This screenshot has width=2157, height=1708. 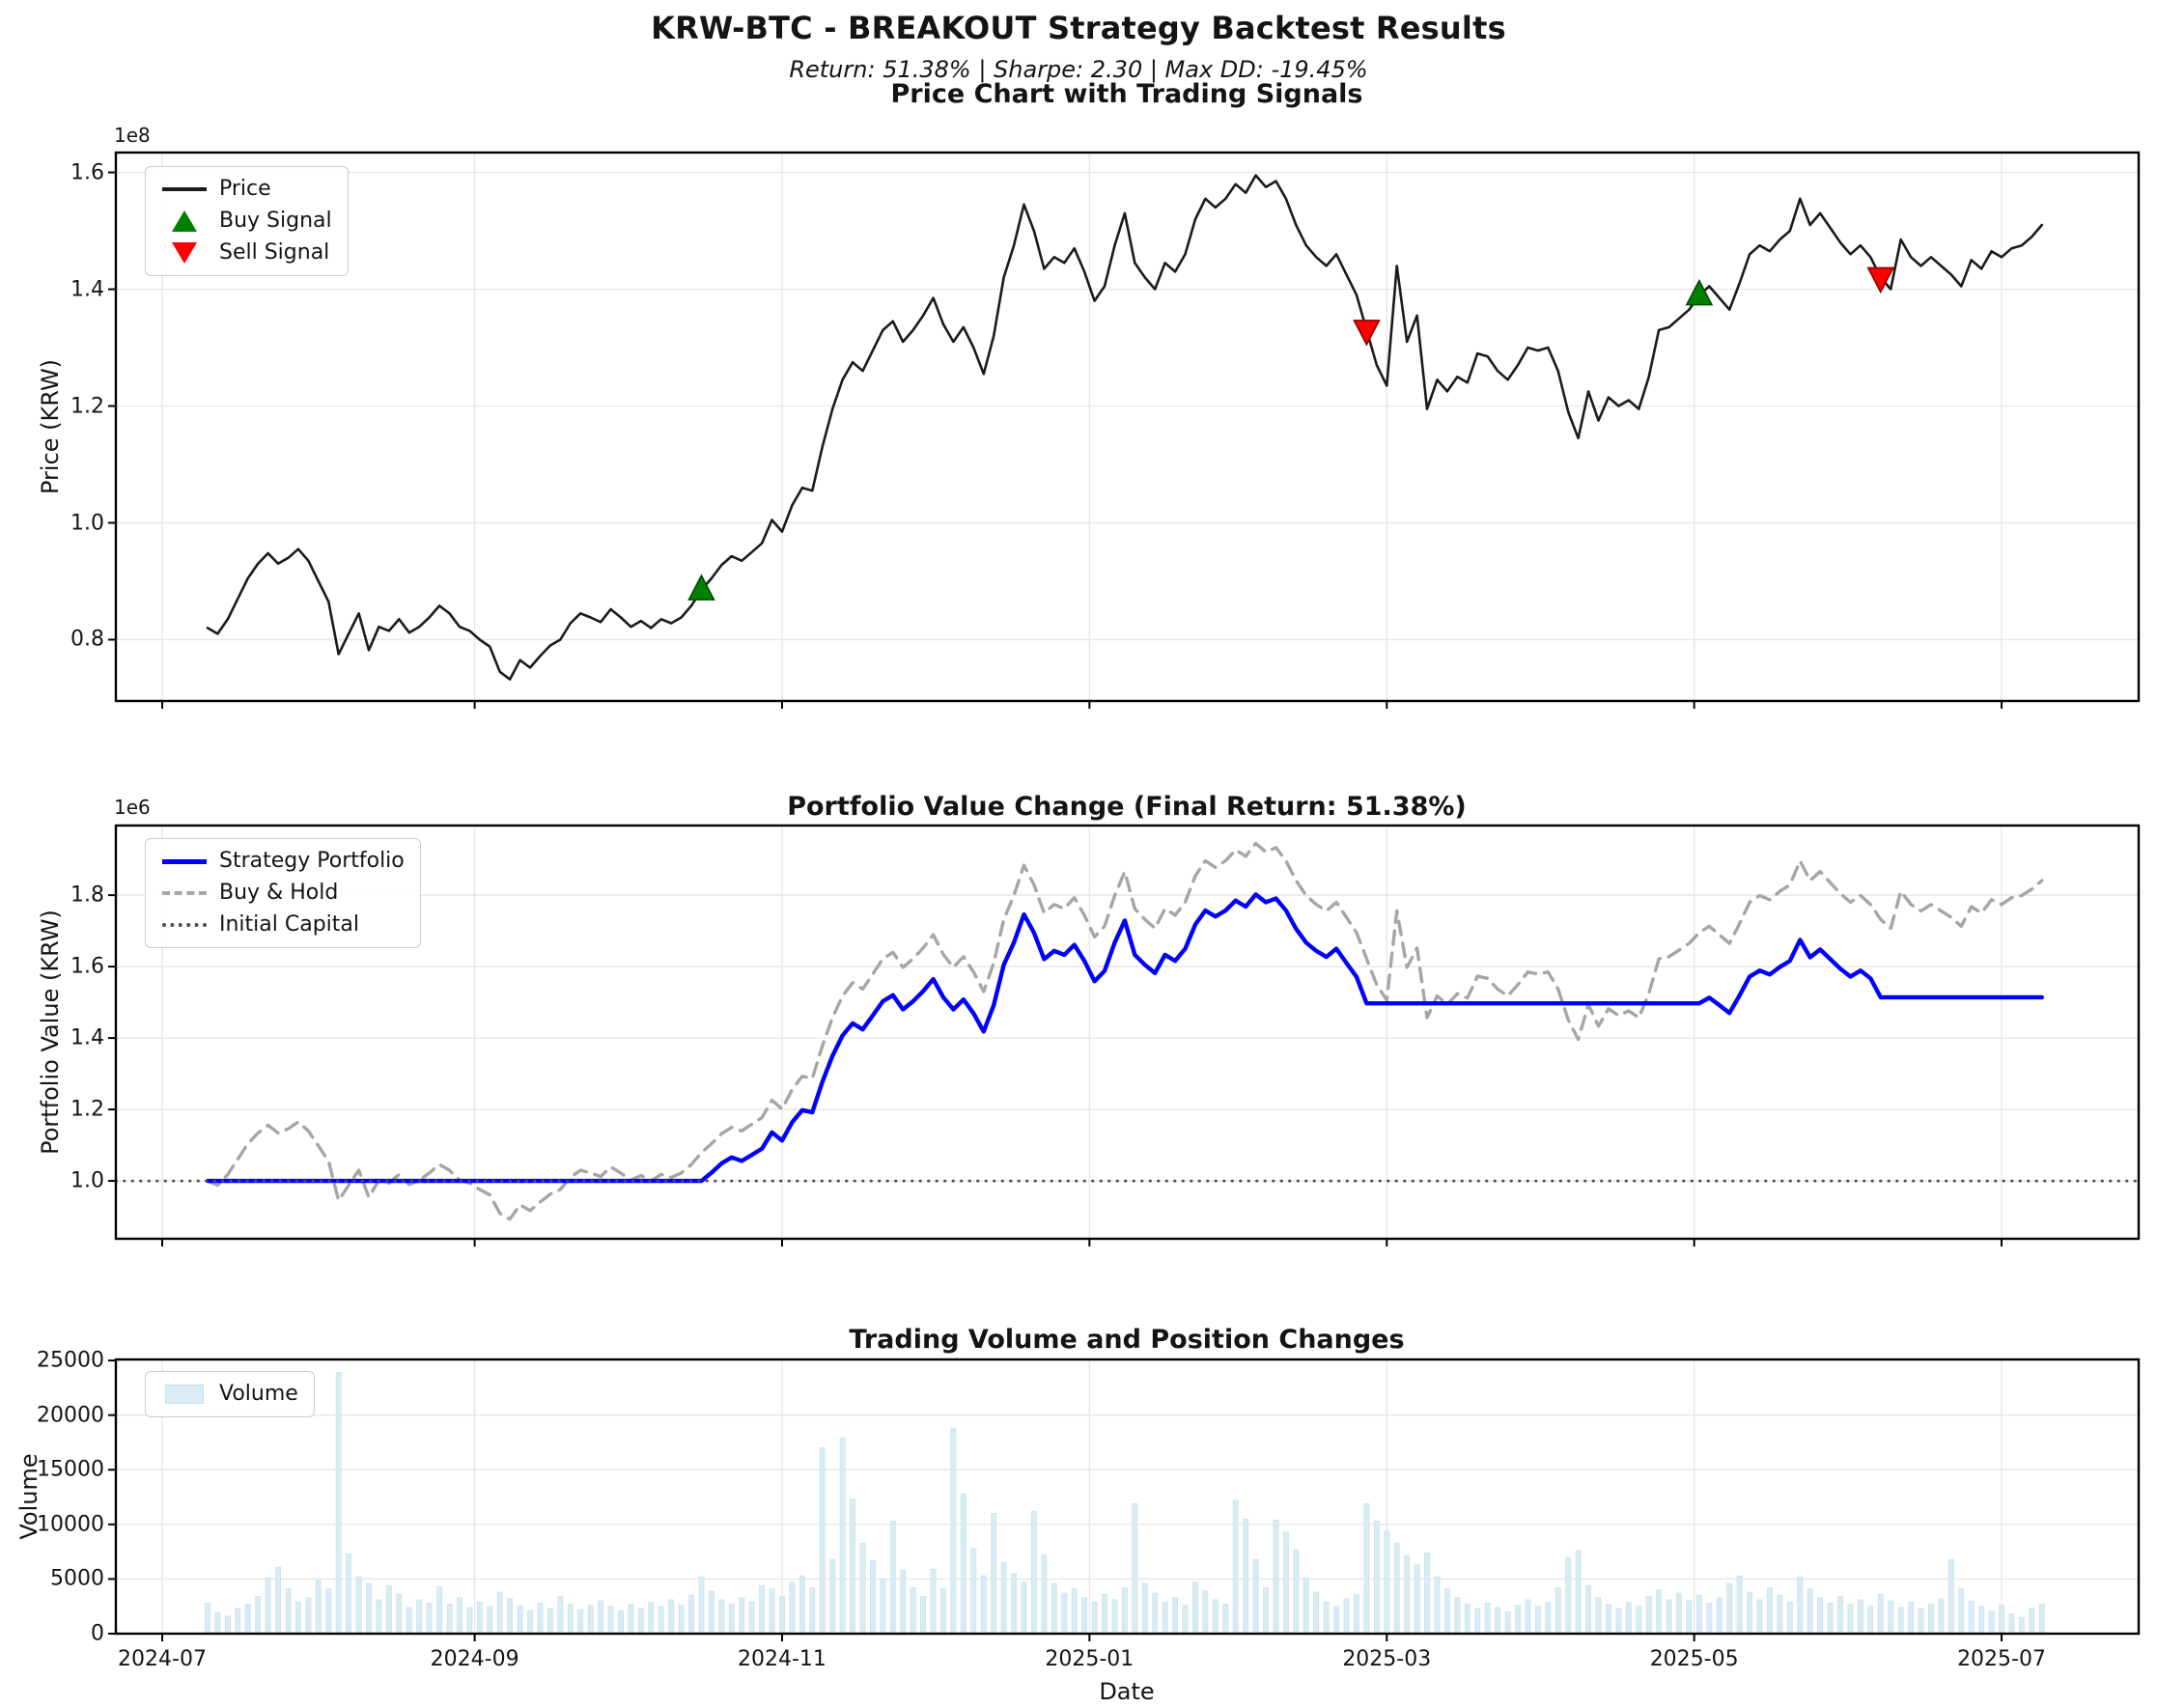 What do you see at coordinates (184, 925) in the screenshot?
I see `dotted-line-swatch-icon` at bounding box center [184, 925].